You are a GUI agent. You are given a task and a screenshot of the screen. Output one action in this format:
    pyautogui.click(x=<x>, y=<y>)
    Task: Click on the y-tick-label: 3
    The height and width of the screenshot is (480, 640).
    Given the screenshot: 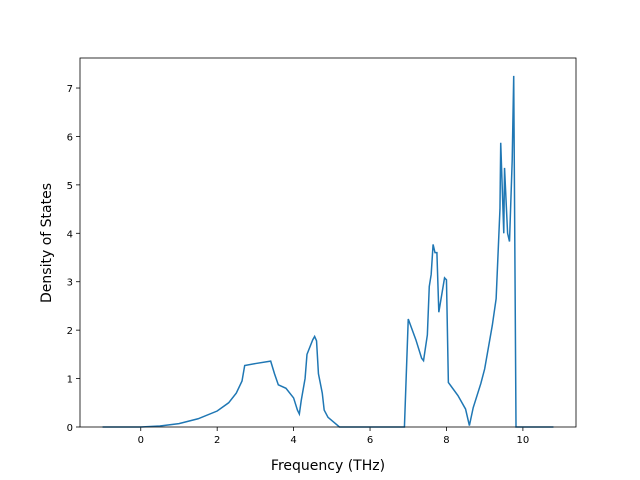 What is the action you would take?
    pyautogui.click(x=70, y=283)
    